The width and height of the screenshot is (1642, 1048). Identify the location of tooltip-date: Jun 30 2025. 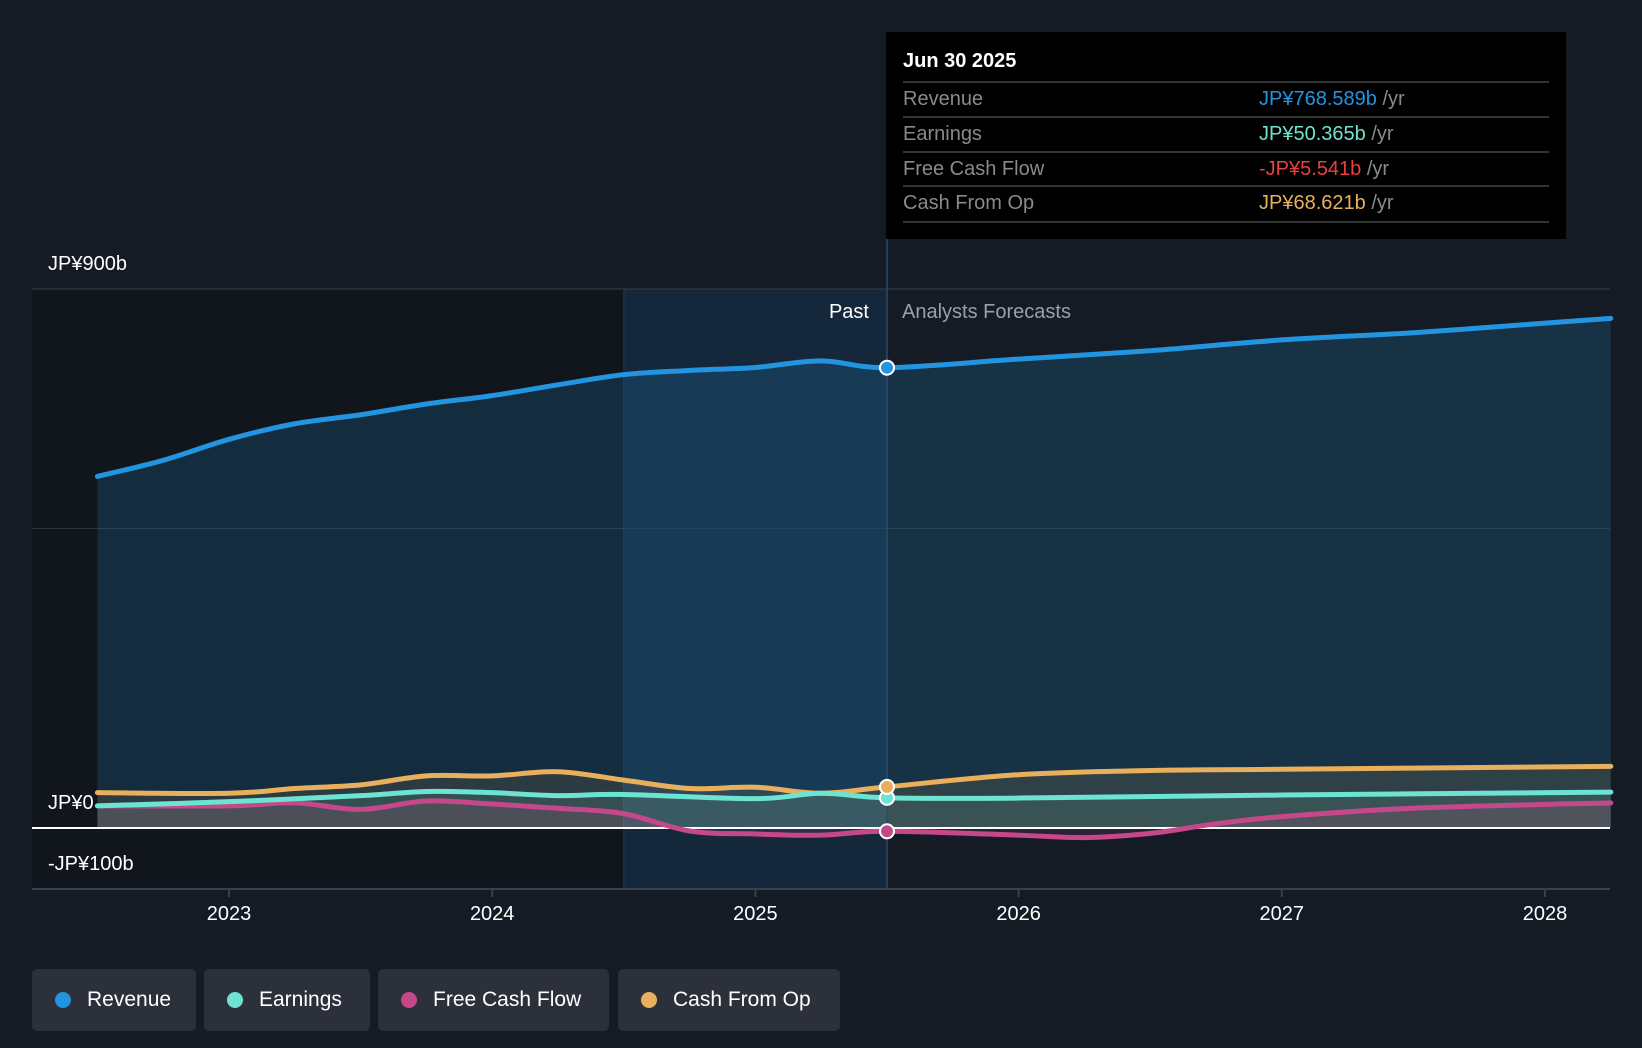
(960, 61).